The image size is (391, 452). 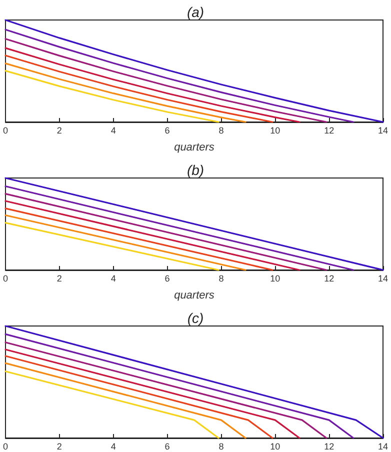 I want to click on chart-title: (c), so click(x=195, y=318).